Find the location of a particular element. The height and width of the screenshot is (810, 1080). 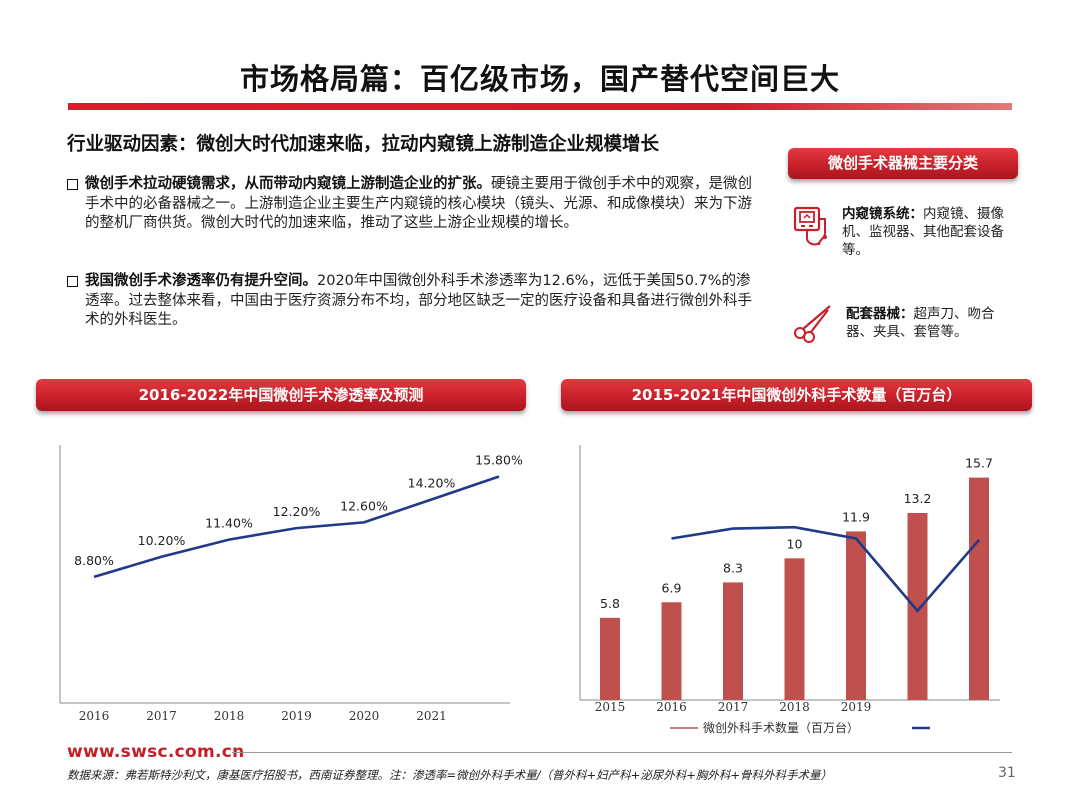

data-label: 5.8 is located at coordinates (610, 603).